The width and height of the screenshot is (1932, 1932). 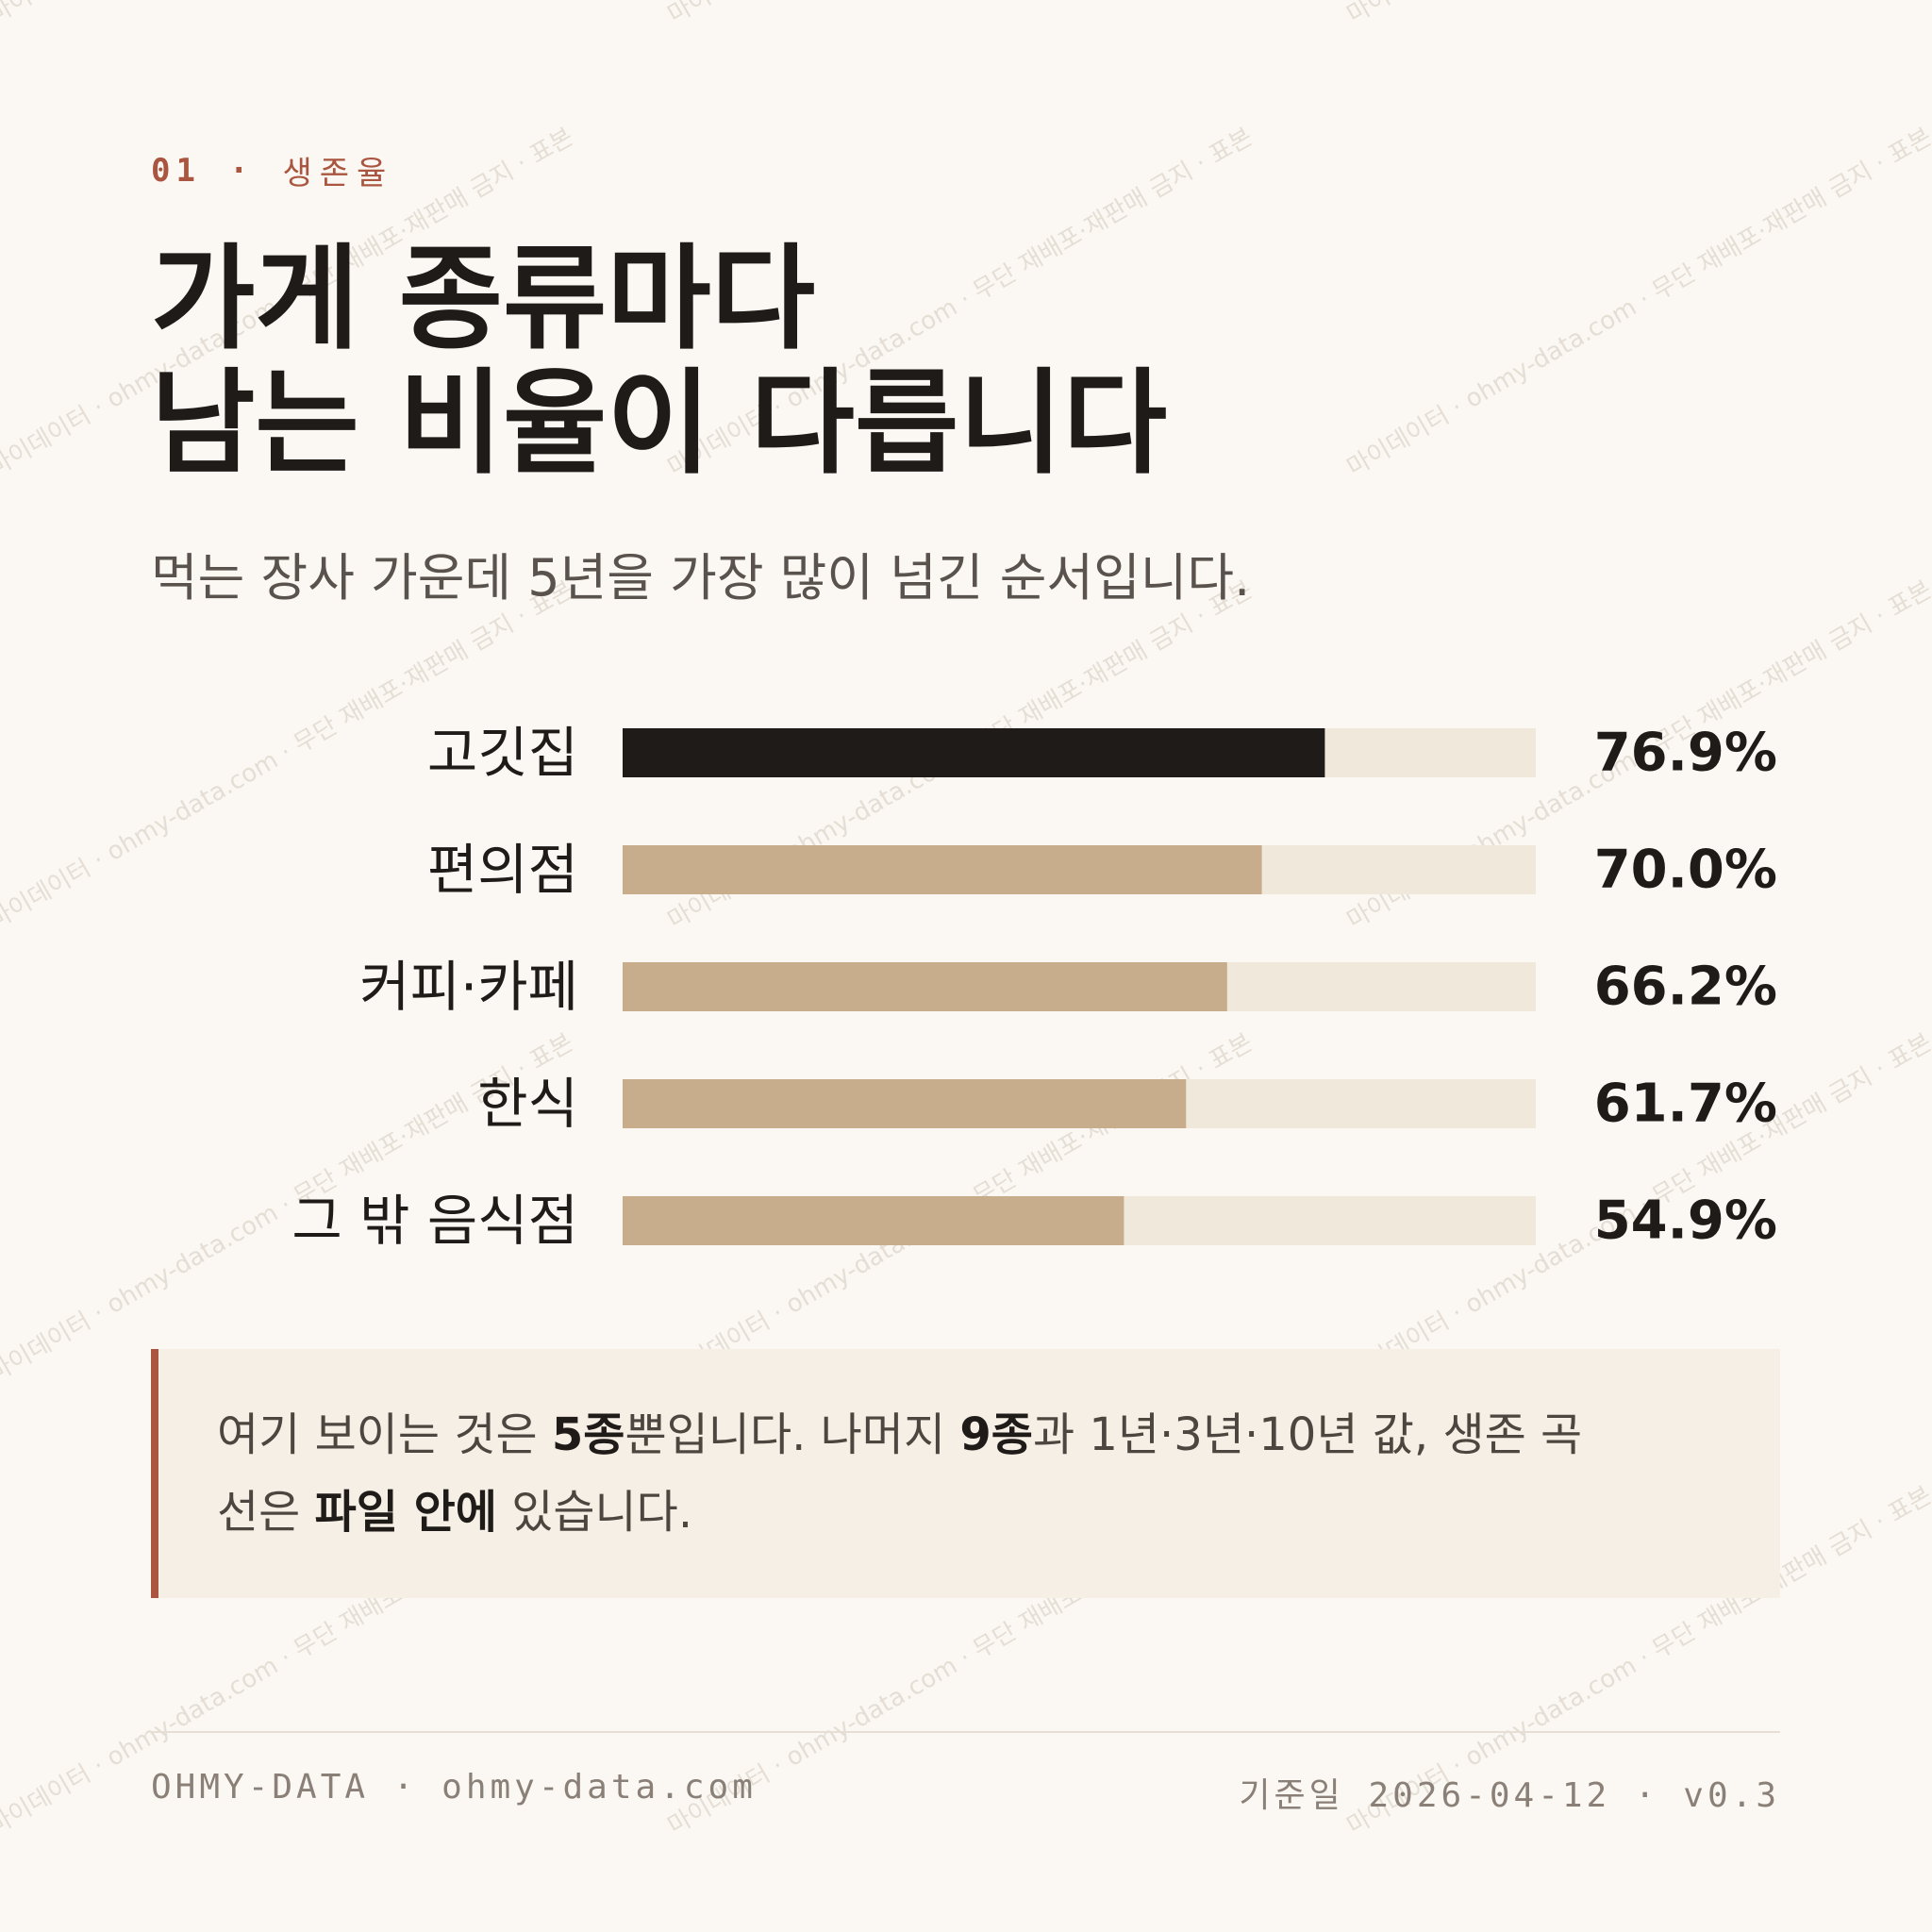 I want to click on category-label: 그 밖 음식점, so click(x=434, y=1221).